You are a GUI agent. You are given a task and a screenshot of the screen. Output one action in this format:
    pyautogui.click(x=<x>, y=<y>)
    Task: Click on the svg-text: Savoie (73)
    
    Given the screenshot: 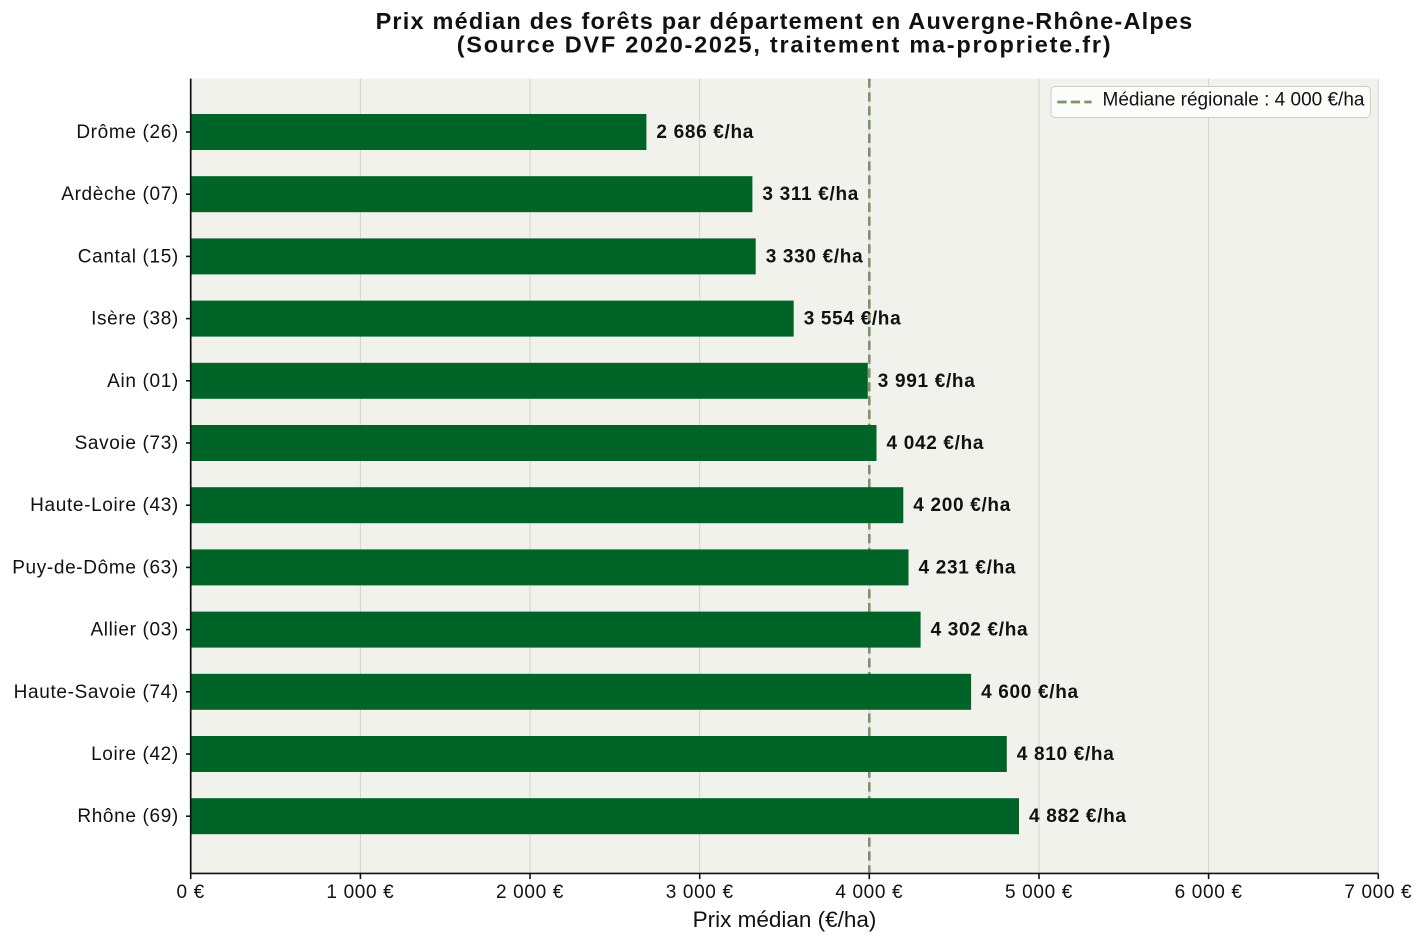 What is the action you would take?
    pyautogui.click(x=127, y=443)
    